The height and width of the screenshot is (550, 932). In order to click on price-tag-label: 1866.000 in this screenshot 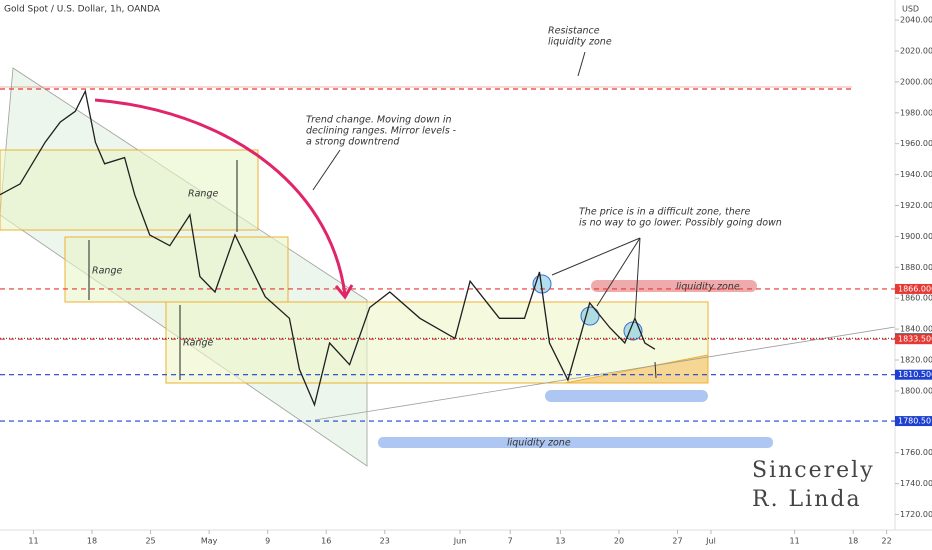, I will do `click(915, 288)`.